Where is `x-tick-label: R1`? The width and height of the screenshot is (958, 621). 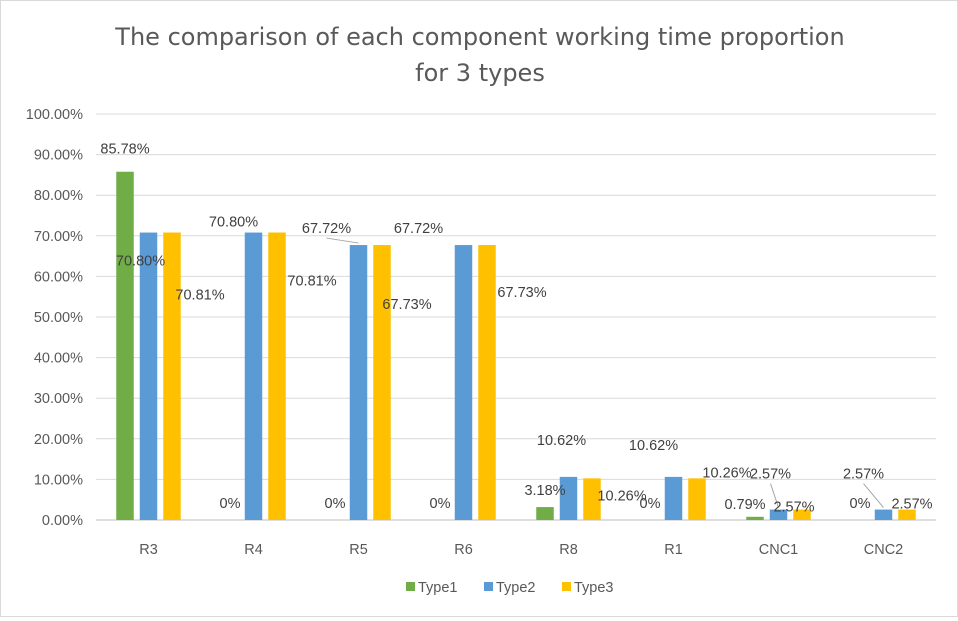
x-tick-label: R1 is located at coordinates (673, 550).